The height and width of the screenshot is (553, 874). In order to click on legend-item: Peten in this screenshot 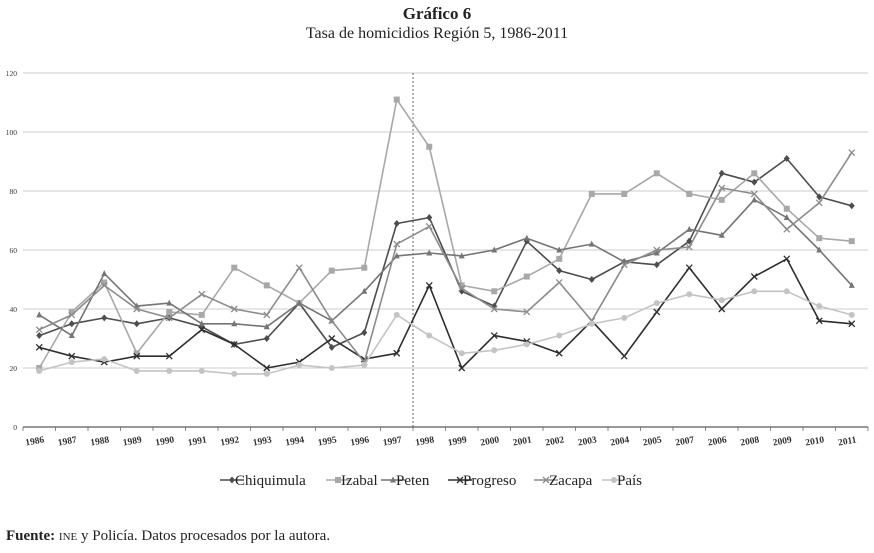, I will do `click(405, 481)`.